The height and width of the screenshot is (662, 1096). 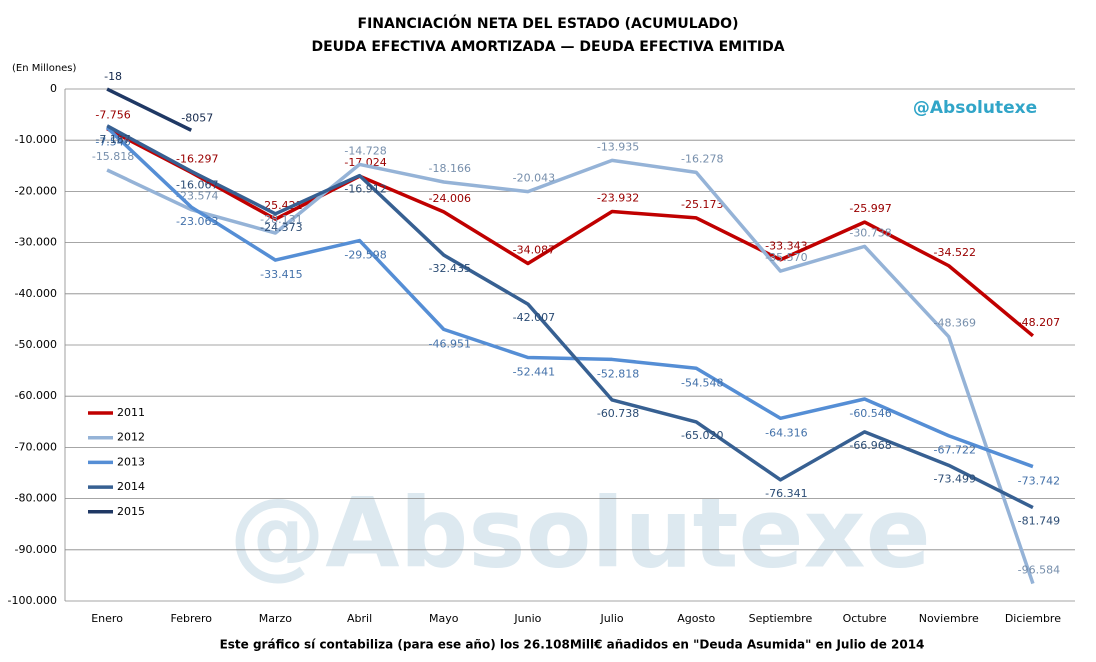 What do you see at coordinates (955, 323) in the screenshot?
I see `data-label: -48.369` at bounding box center [955, 323].